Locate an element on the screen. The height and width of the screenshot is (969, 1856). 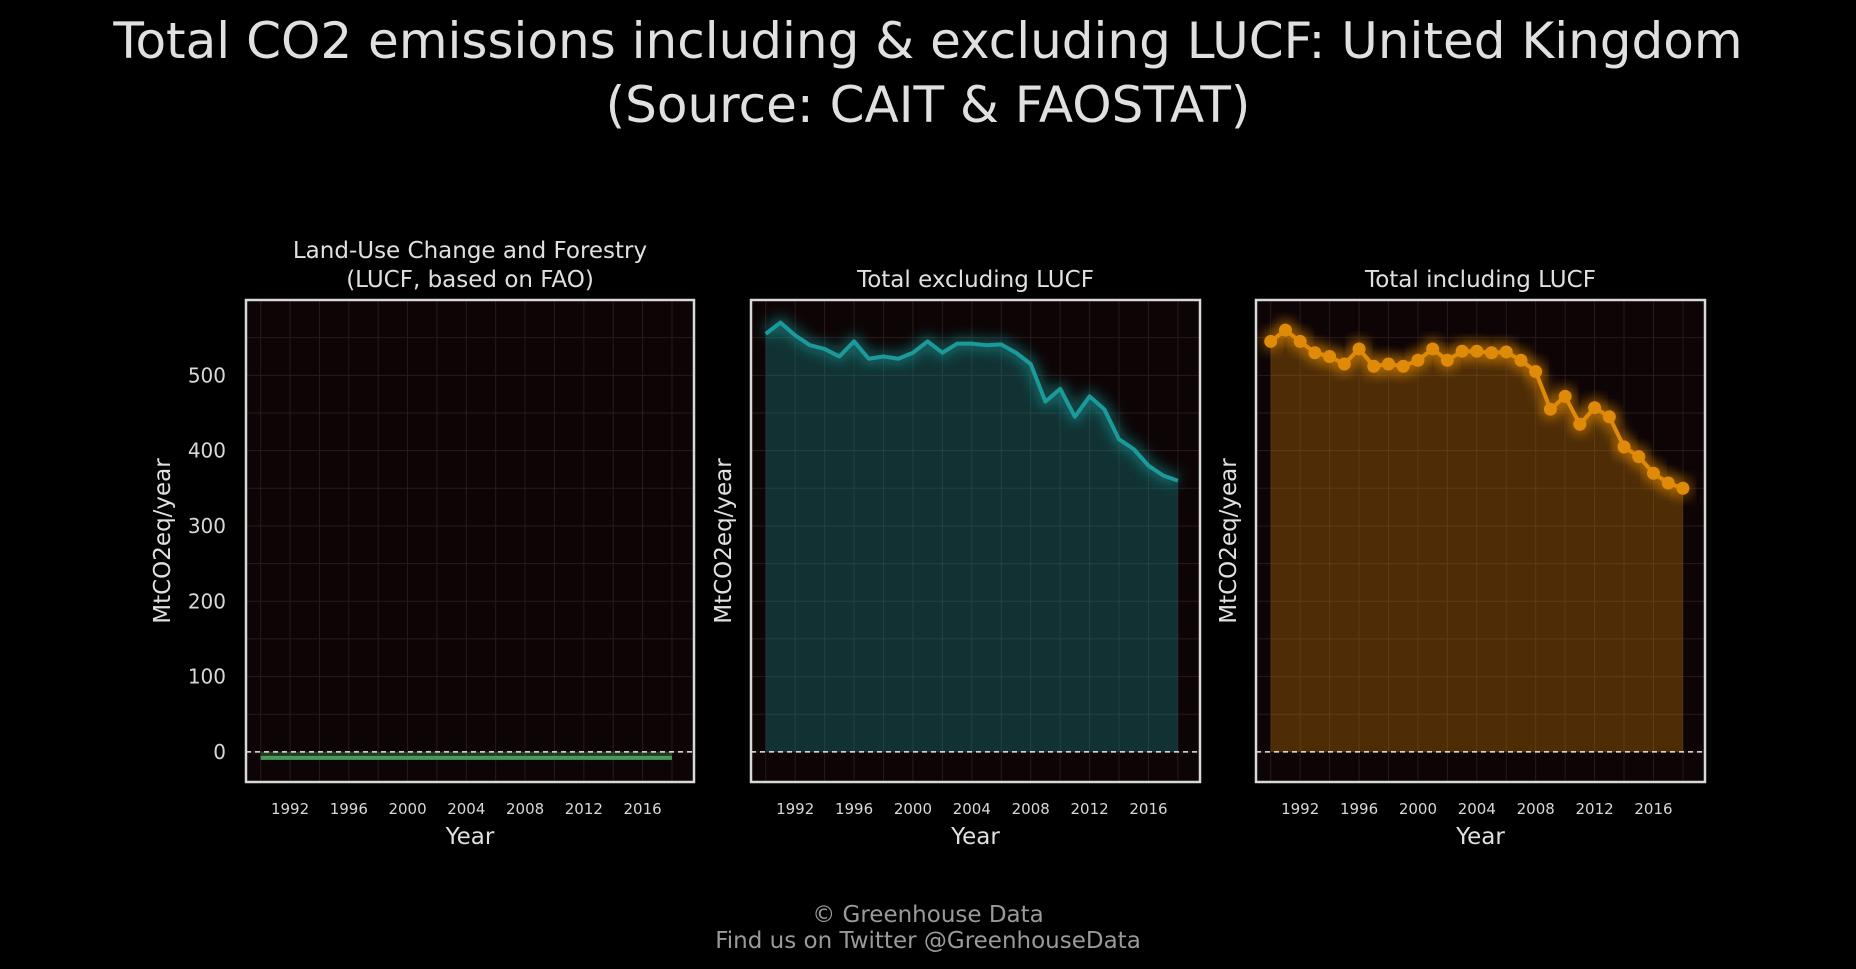
y-tick-label: 200 is located at coordinates (207, 601).